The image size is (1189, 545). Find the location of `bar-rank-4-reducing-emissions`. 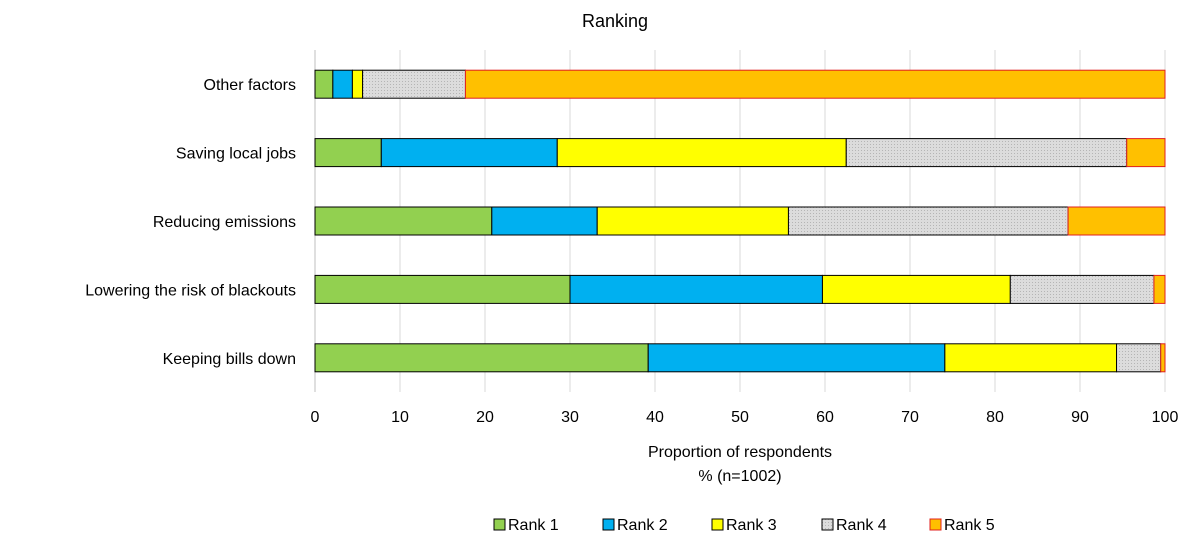

bar-rank-4-reducing-emissions is located at coordinates (928, 221).